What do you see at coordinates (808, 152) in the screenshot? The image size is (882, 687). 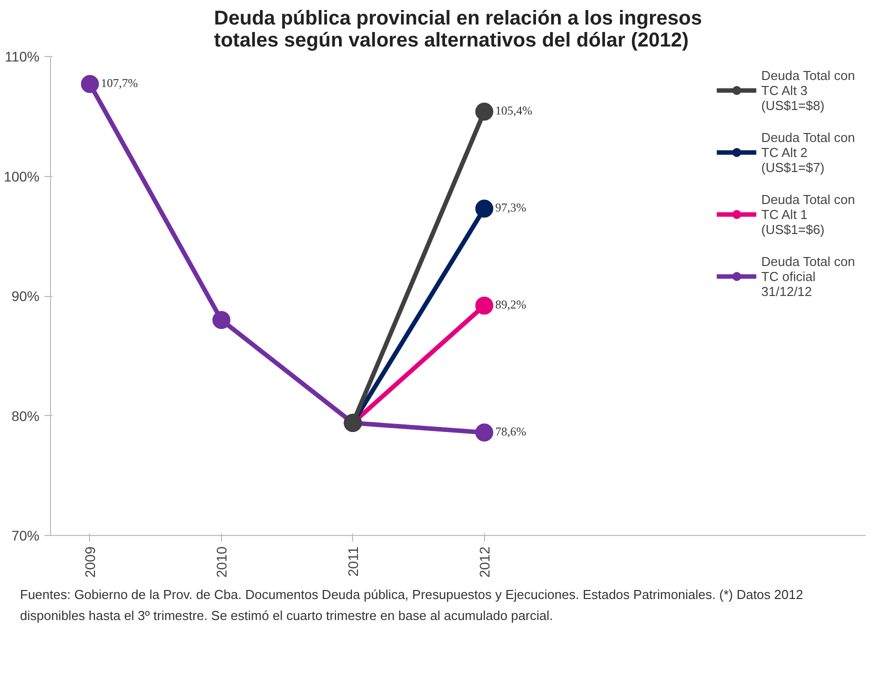 I see `legend-label: Deuda Total con TC Alt 2 (US$1=$7)` at bounding box center [808, 152].